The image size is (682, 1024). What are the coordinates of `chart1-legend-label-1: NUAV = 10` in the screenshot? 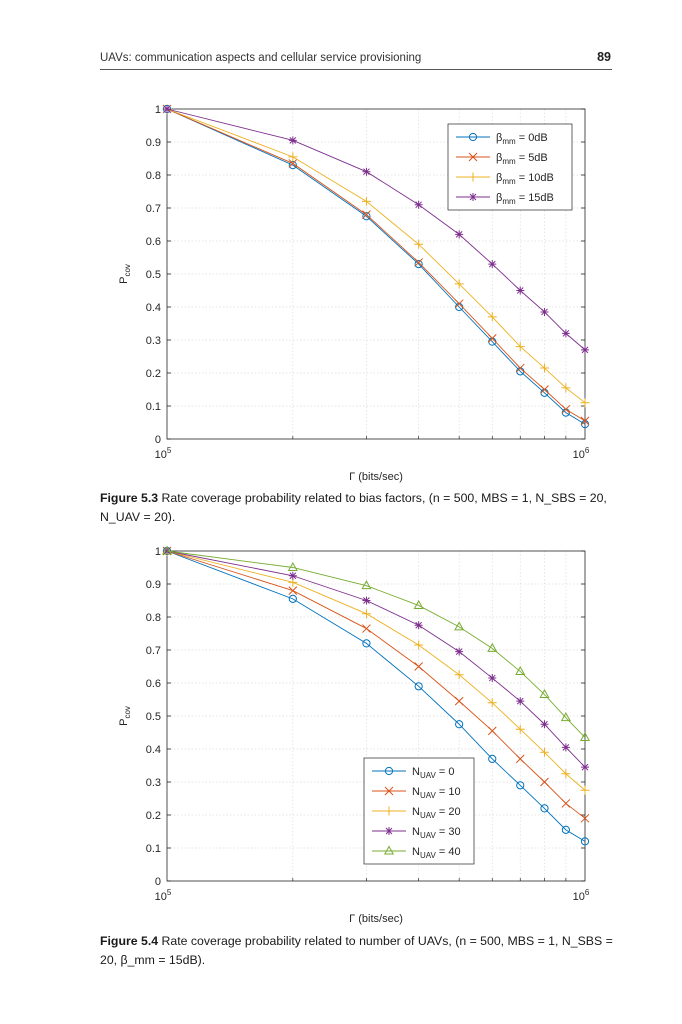 It's located at (436, 793).